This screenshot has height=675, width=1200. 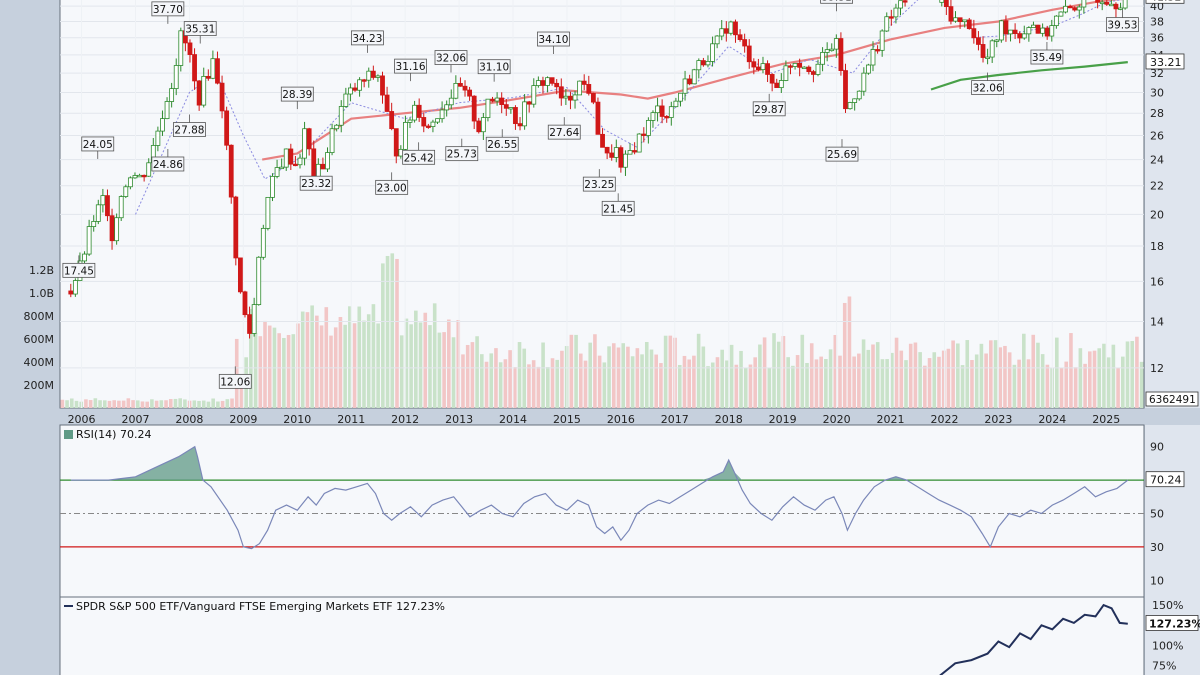 What do you see at coordinates (39, 385) in the screenshot?
I see `volume-axis-label: 200M` at bounding box center [39, 385].